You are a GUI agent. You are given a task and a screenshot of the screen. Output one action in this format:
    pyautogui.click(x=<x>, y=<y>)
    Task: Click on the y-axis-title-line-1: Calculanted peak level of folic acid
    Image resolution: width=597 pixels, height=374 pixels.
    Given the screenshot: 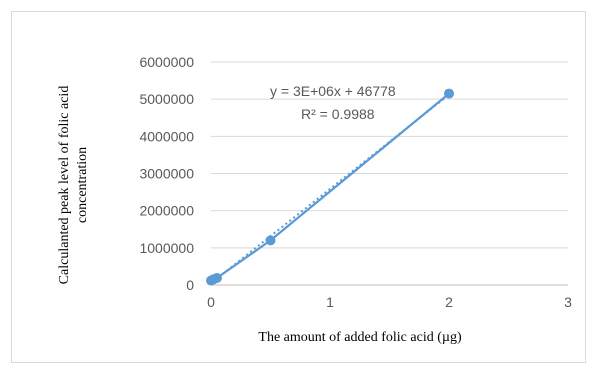 What is the action you would take?
    pyautogui.click(x=64, y=185)
    